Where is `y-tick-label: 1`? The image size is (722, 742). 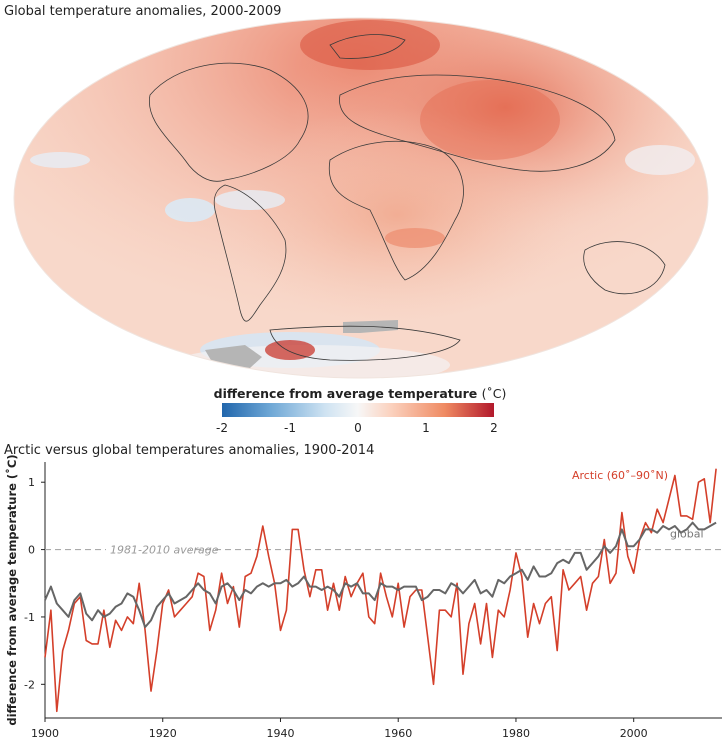 y-tick-label: 1 is located at coordinates (31, 482).